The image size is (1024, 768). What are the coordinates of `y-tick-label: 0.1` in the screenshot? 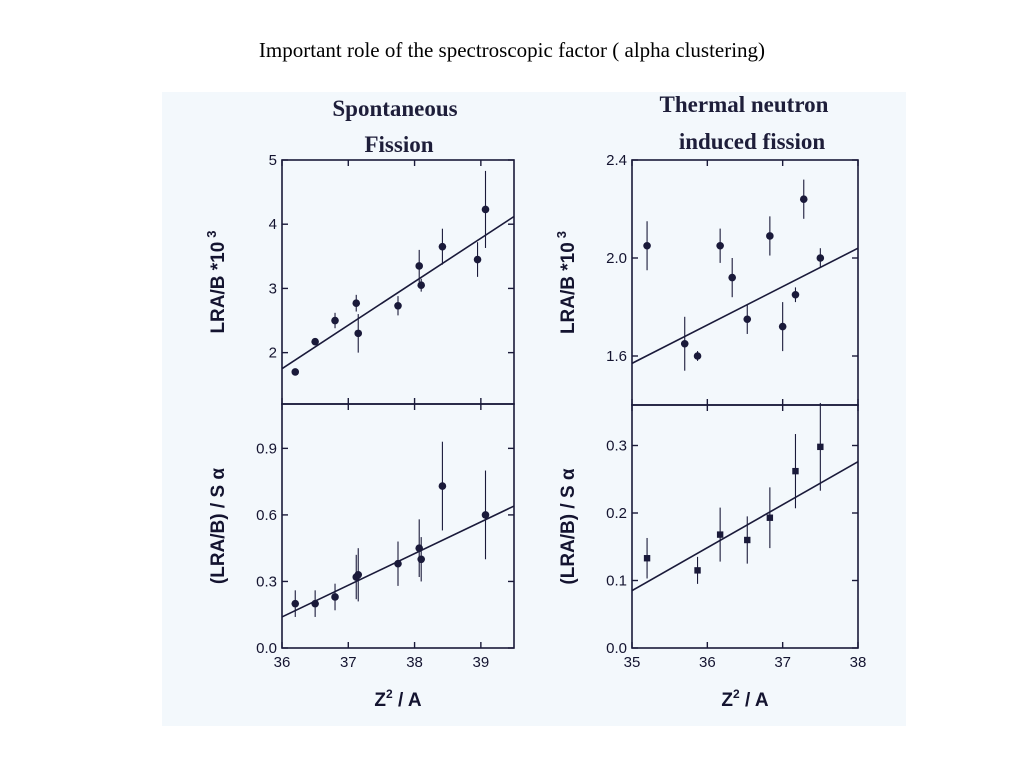 It's located at (616, 581).